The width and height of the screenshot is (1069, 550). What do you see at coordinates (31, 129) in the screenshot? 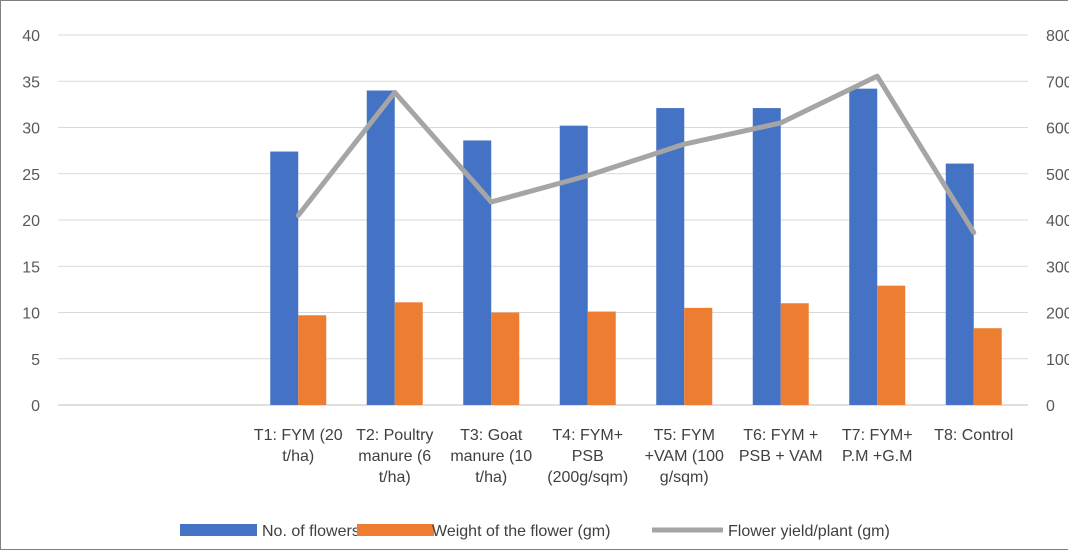
I see `y-tick-label: 30` at bounding box center [31, 129].